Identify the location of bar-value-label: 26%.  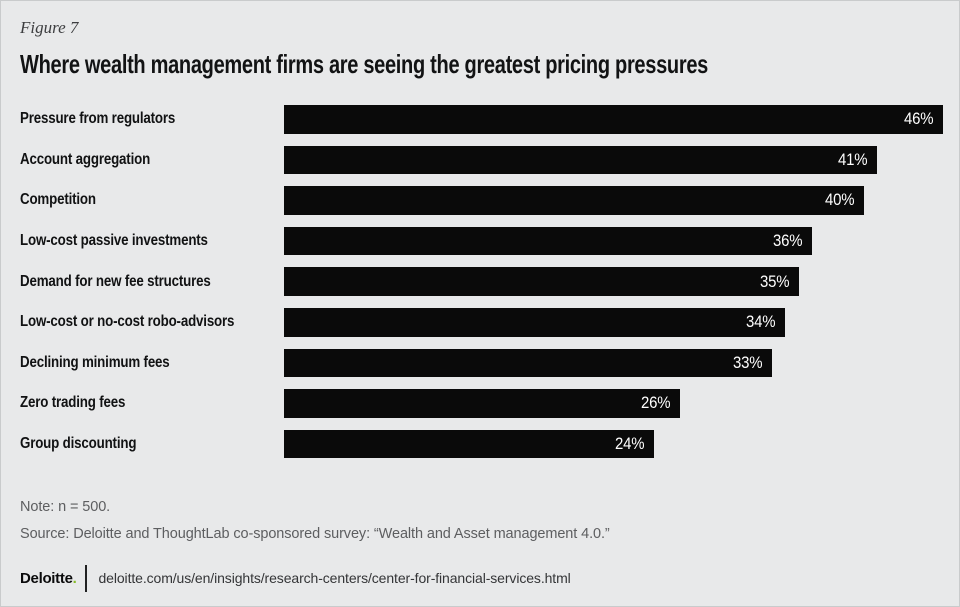
(655, 403).